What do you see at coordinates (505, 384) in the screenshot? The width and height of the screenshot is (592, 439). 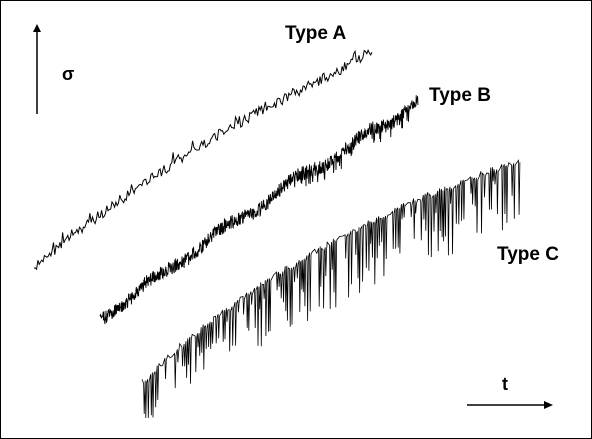 I see `x-axis-symbol: t` at bounding box center [505, 384].